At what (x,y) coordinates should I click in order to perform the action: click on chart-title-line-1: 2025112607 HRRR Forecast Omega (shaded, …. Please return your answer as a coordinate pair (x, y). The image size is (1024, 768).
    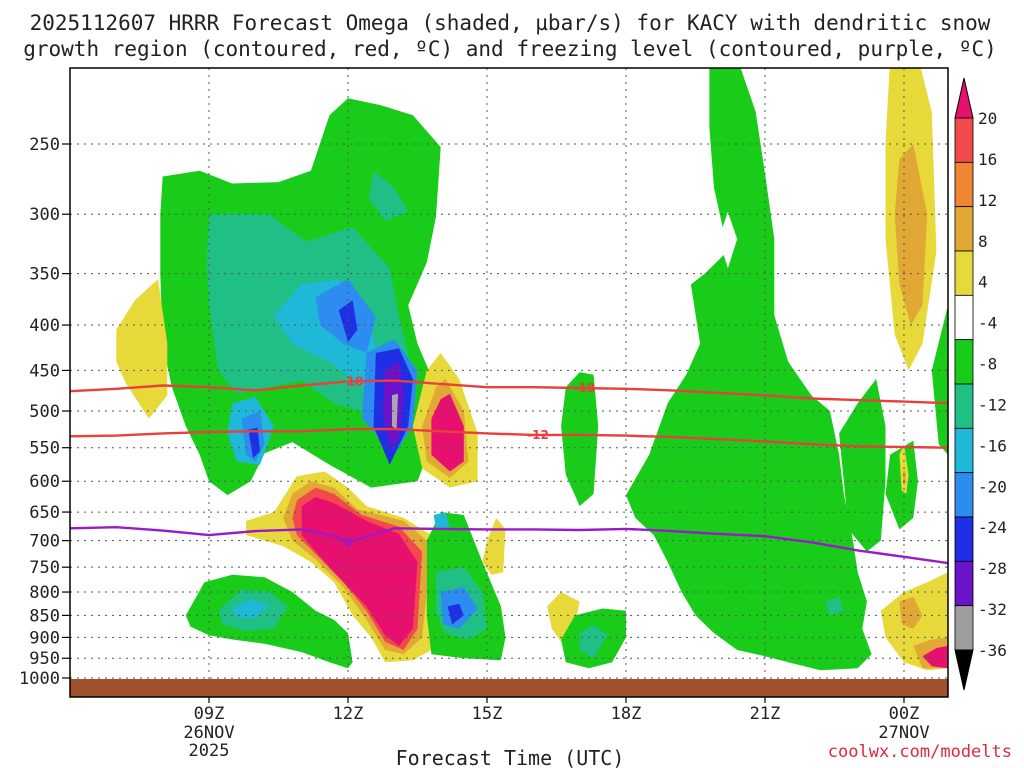
    Looking at the image, I should click on (510, 23).